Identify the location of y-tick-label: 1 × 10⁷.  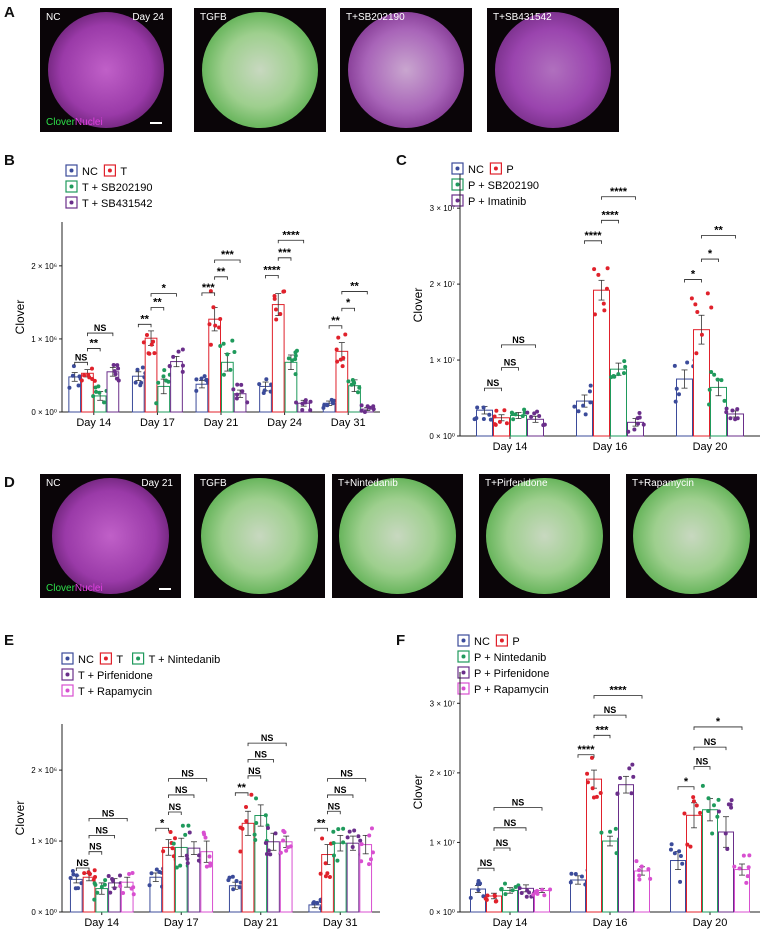
(442, 360).